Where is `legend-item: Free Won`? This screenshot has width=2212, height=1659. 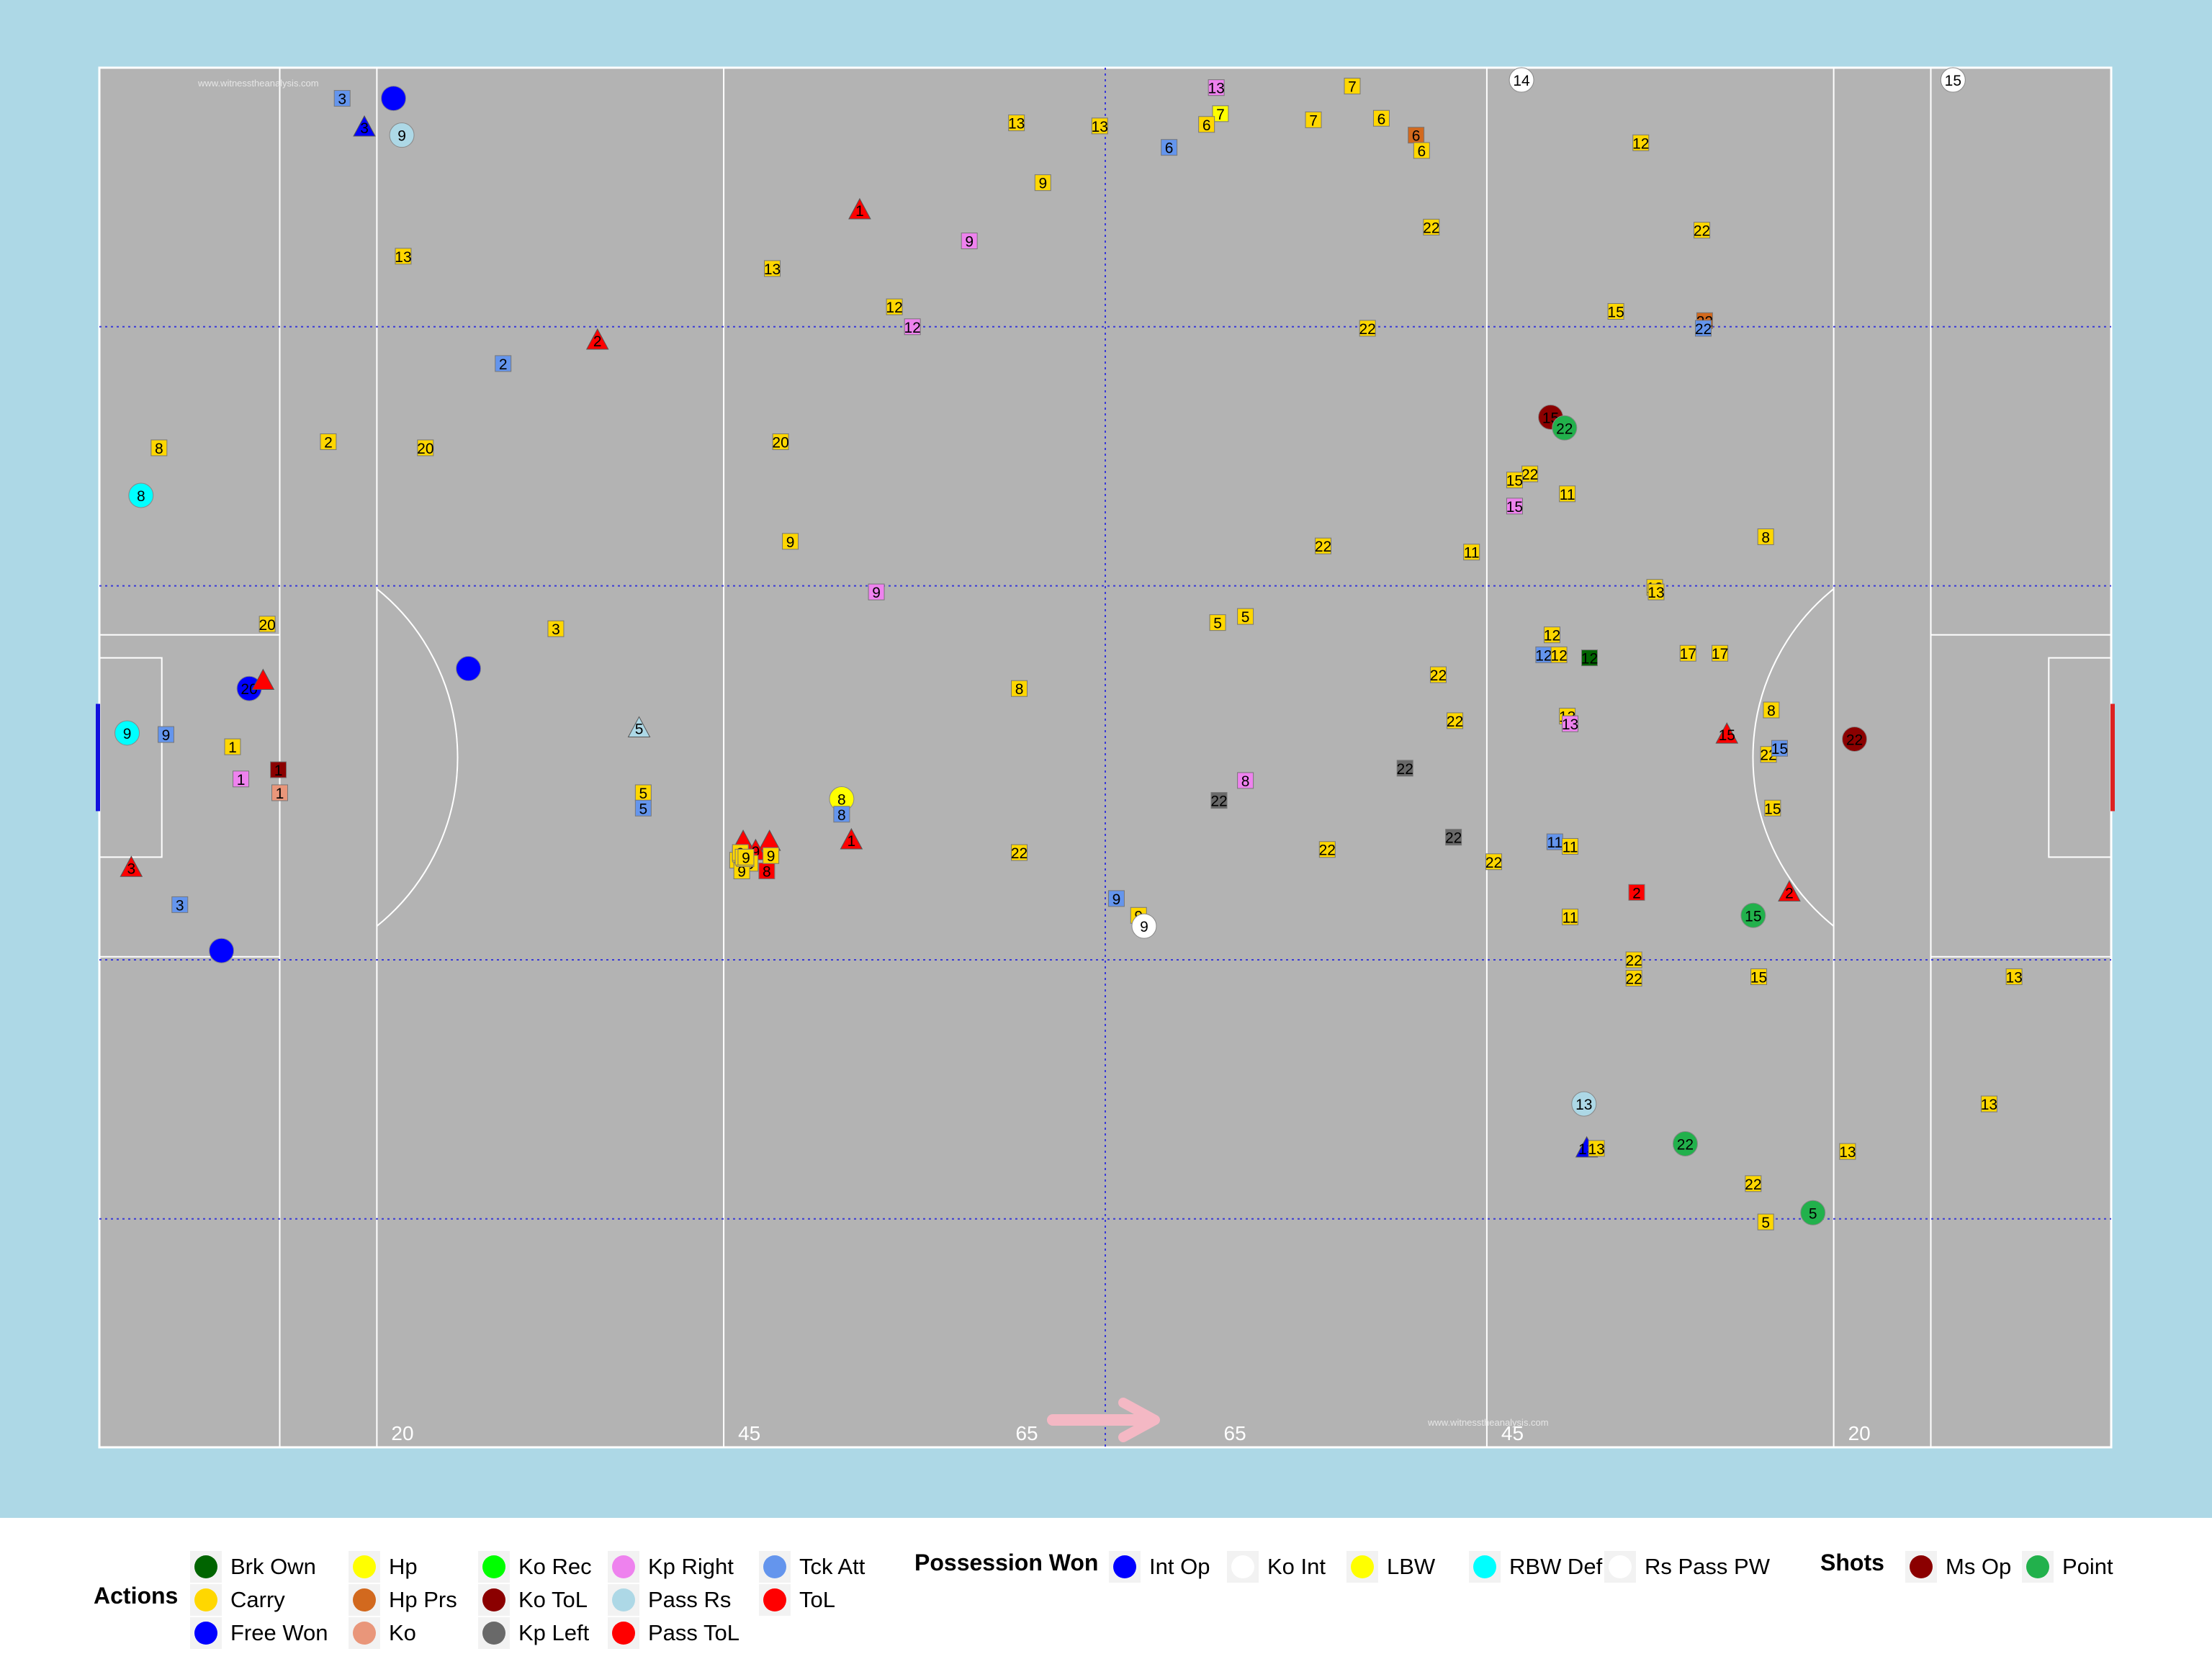
legend-item: Free Won is located at coordinates (259, 1633).